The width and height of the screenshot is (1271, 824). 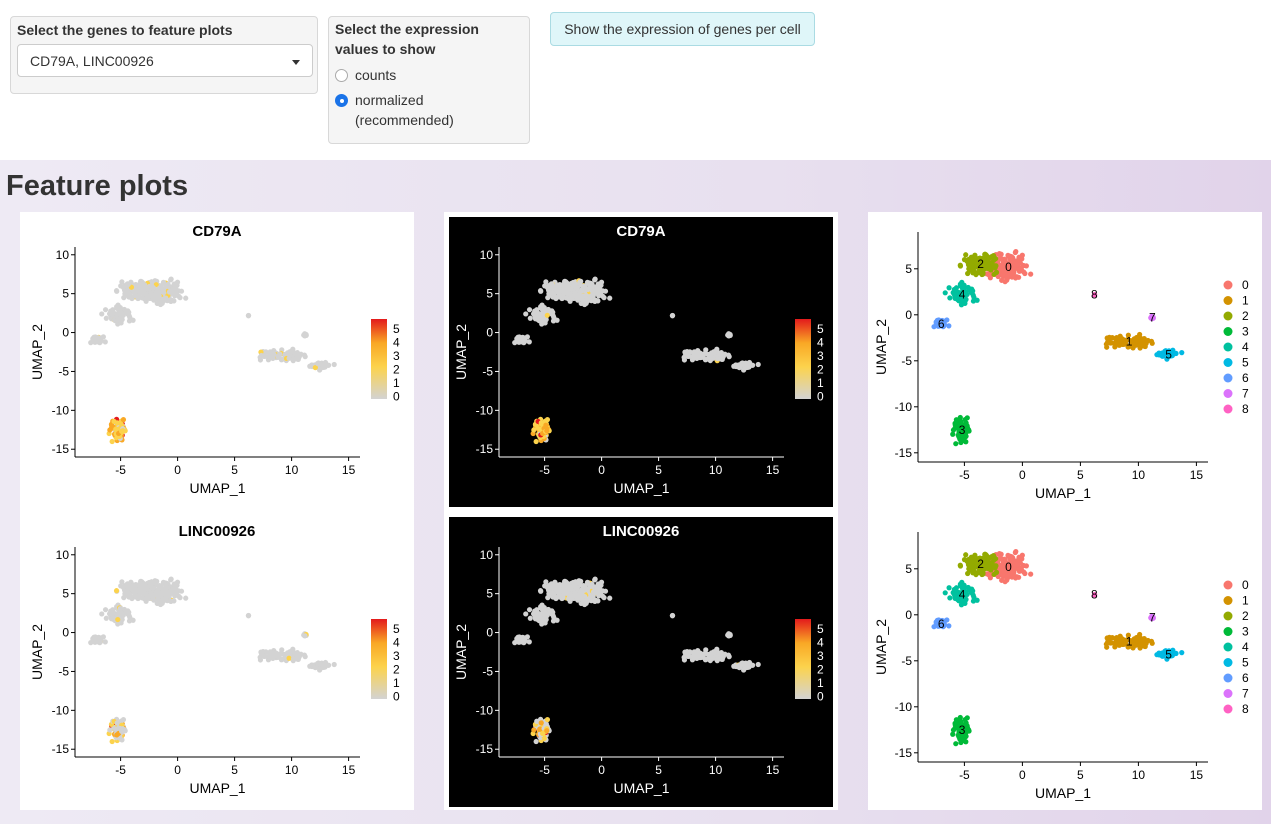 What do you see at coordinates (640, 231) in the screenshot?
I see `plot-title: CD79A` at bounding box center [640, 231].